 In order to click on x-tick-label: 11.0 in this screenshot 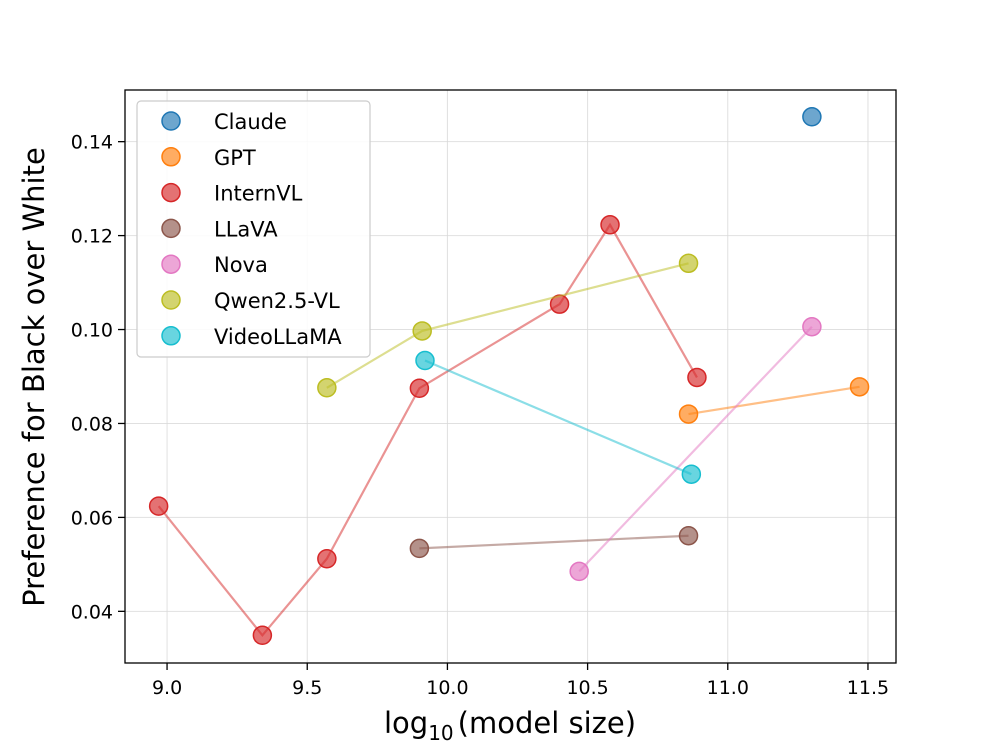, I will do `click(728, 688)`.